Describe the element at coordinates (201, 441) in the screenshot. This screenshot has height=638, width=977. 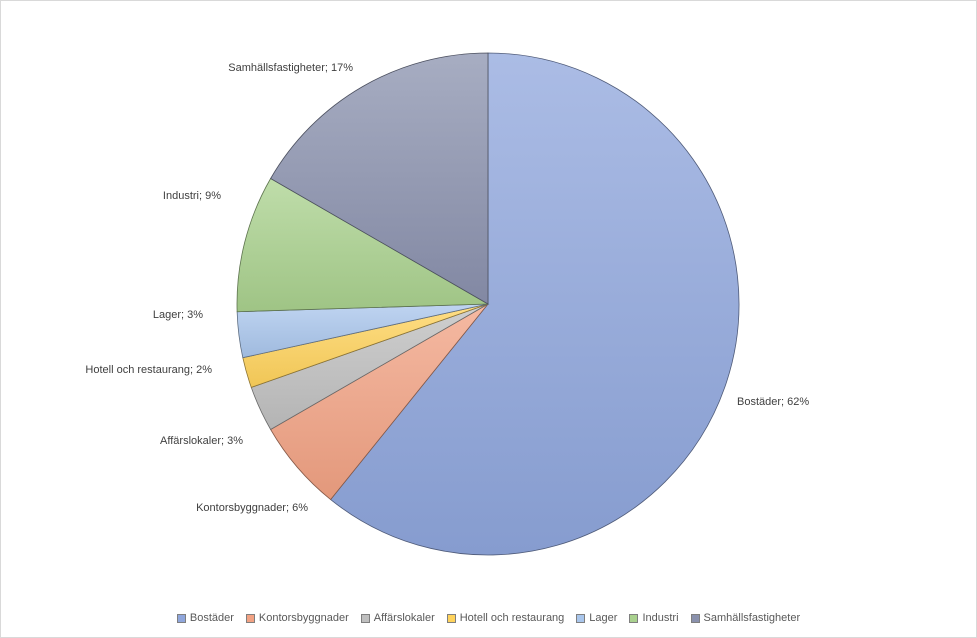
I see `data-label: Affärslokaler; 3%` at that location.